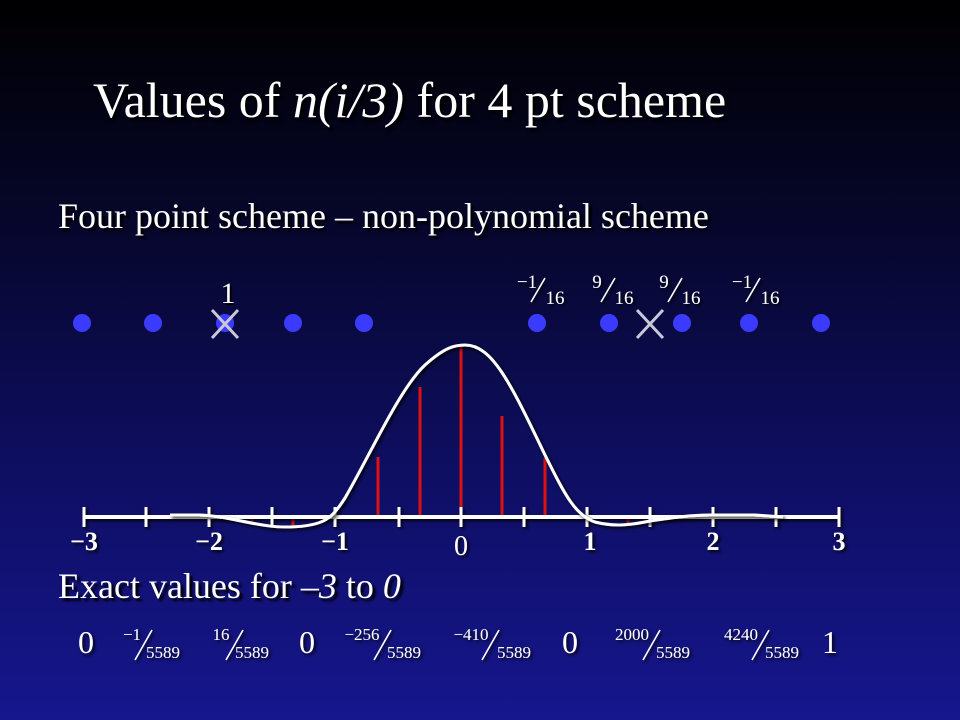 The image size is (960, 720). I want to click on value-stems, so click(461, 436).